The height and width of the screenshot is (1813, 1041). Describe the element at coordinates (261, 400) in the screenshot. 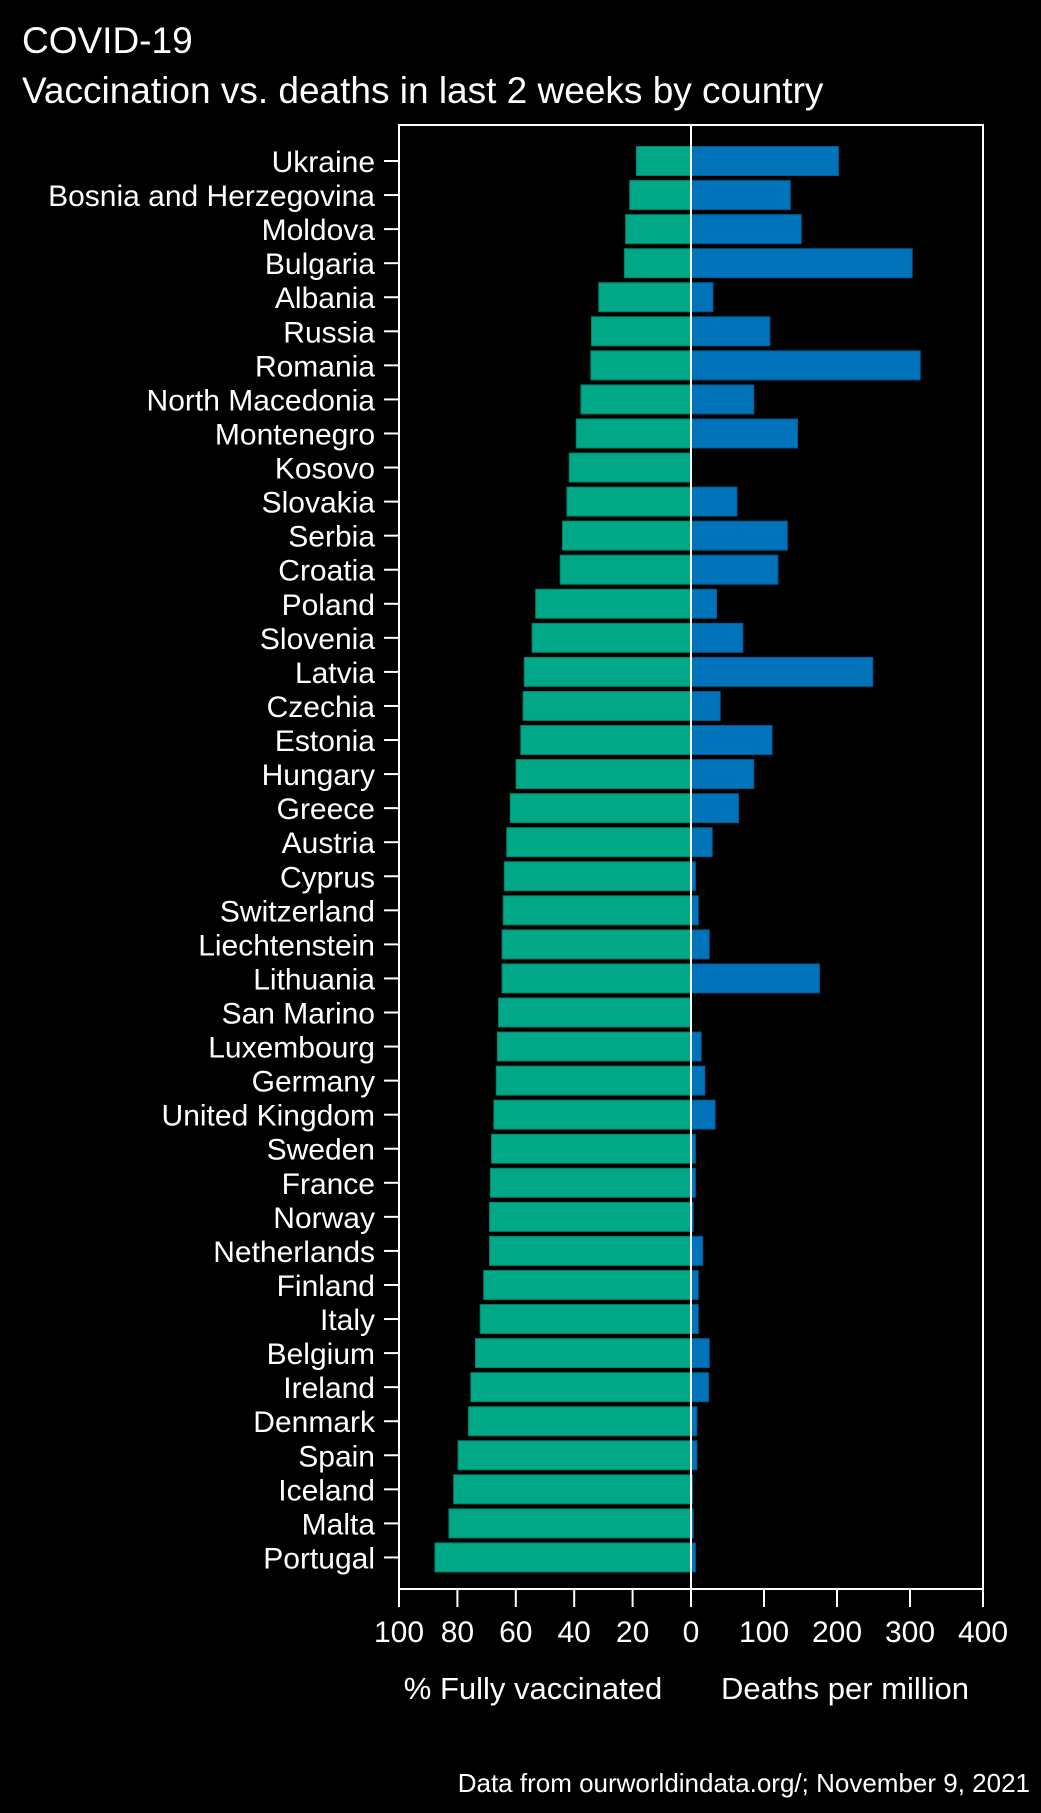

I see `category-label: North Macedonia` at that location.